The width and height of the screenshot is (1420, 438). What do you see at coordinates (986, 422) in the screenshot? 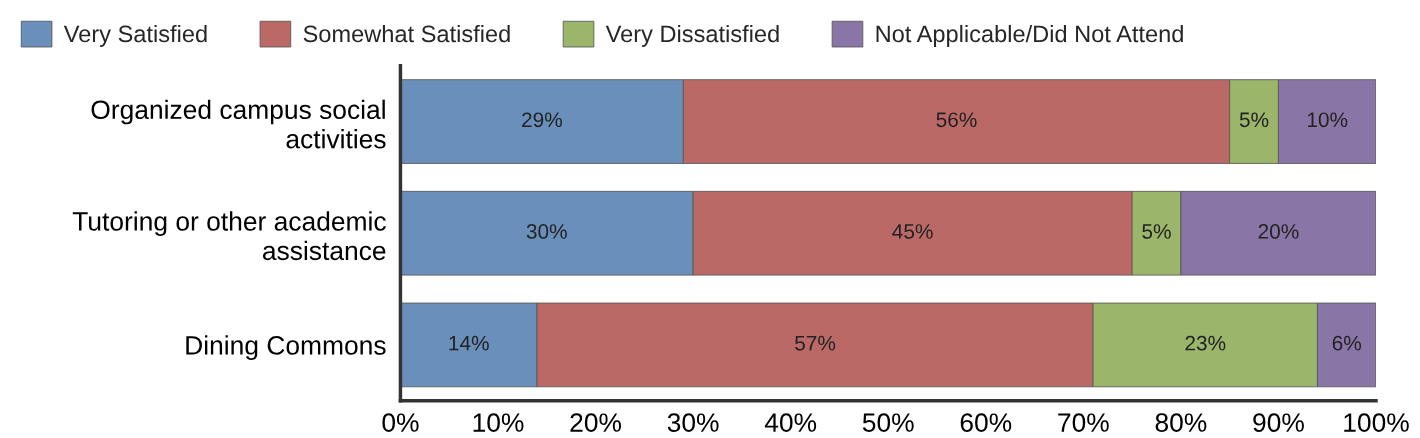
I see `x-tick-label: 60%` at bounding box center [986, 422].